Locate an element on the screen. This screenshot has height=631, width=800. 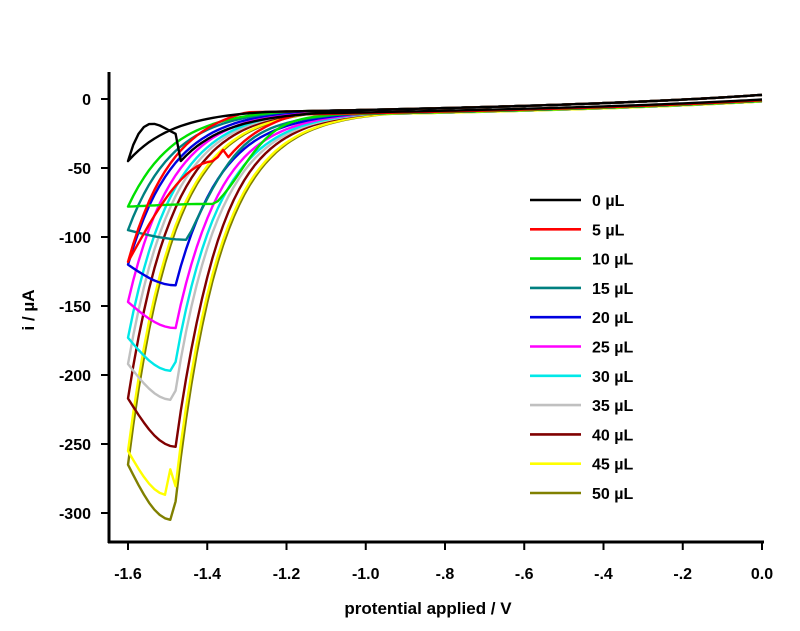
legend-item: 25 µL is located at coordinates (581, 348).